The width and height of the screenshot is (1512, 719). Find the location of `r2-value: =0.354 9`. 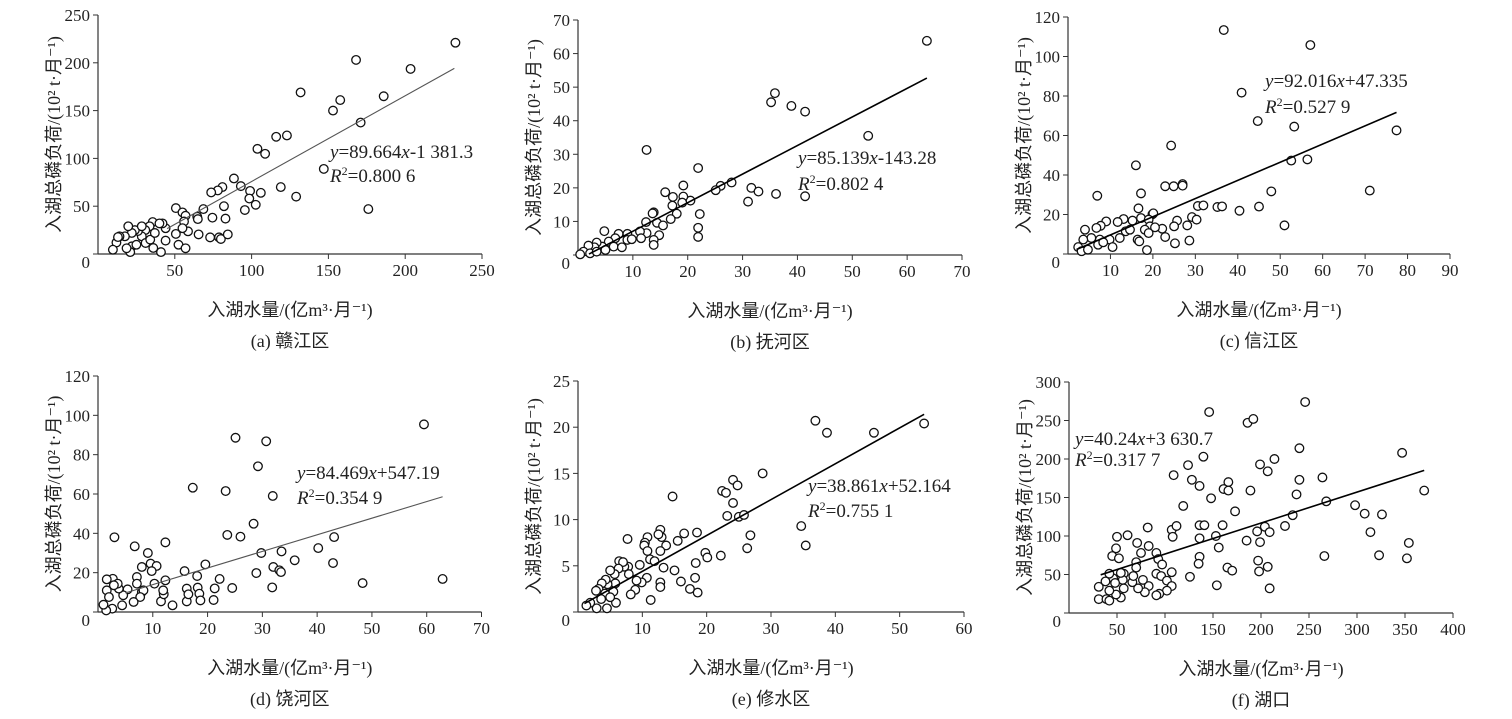

r2-value: =0.354 9 is located at coordinates (349, 498).